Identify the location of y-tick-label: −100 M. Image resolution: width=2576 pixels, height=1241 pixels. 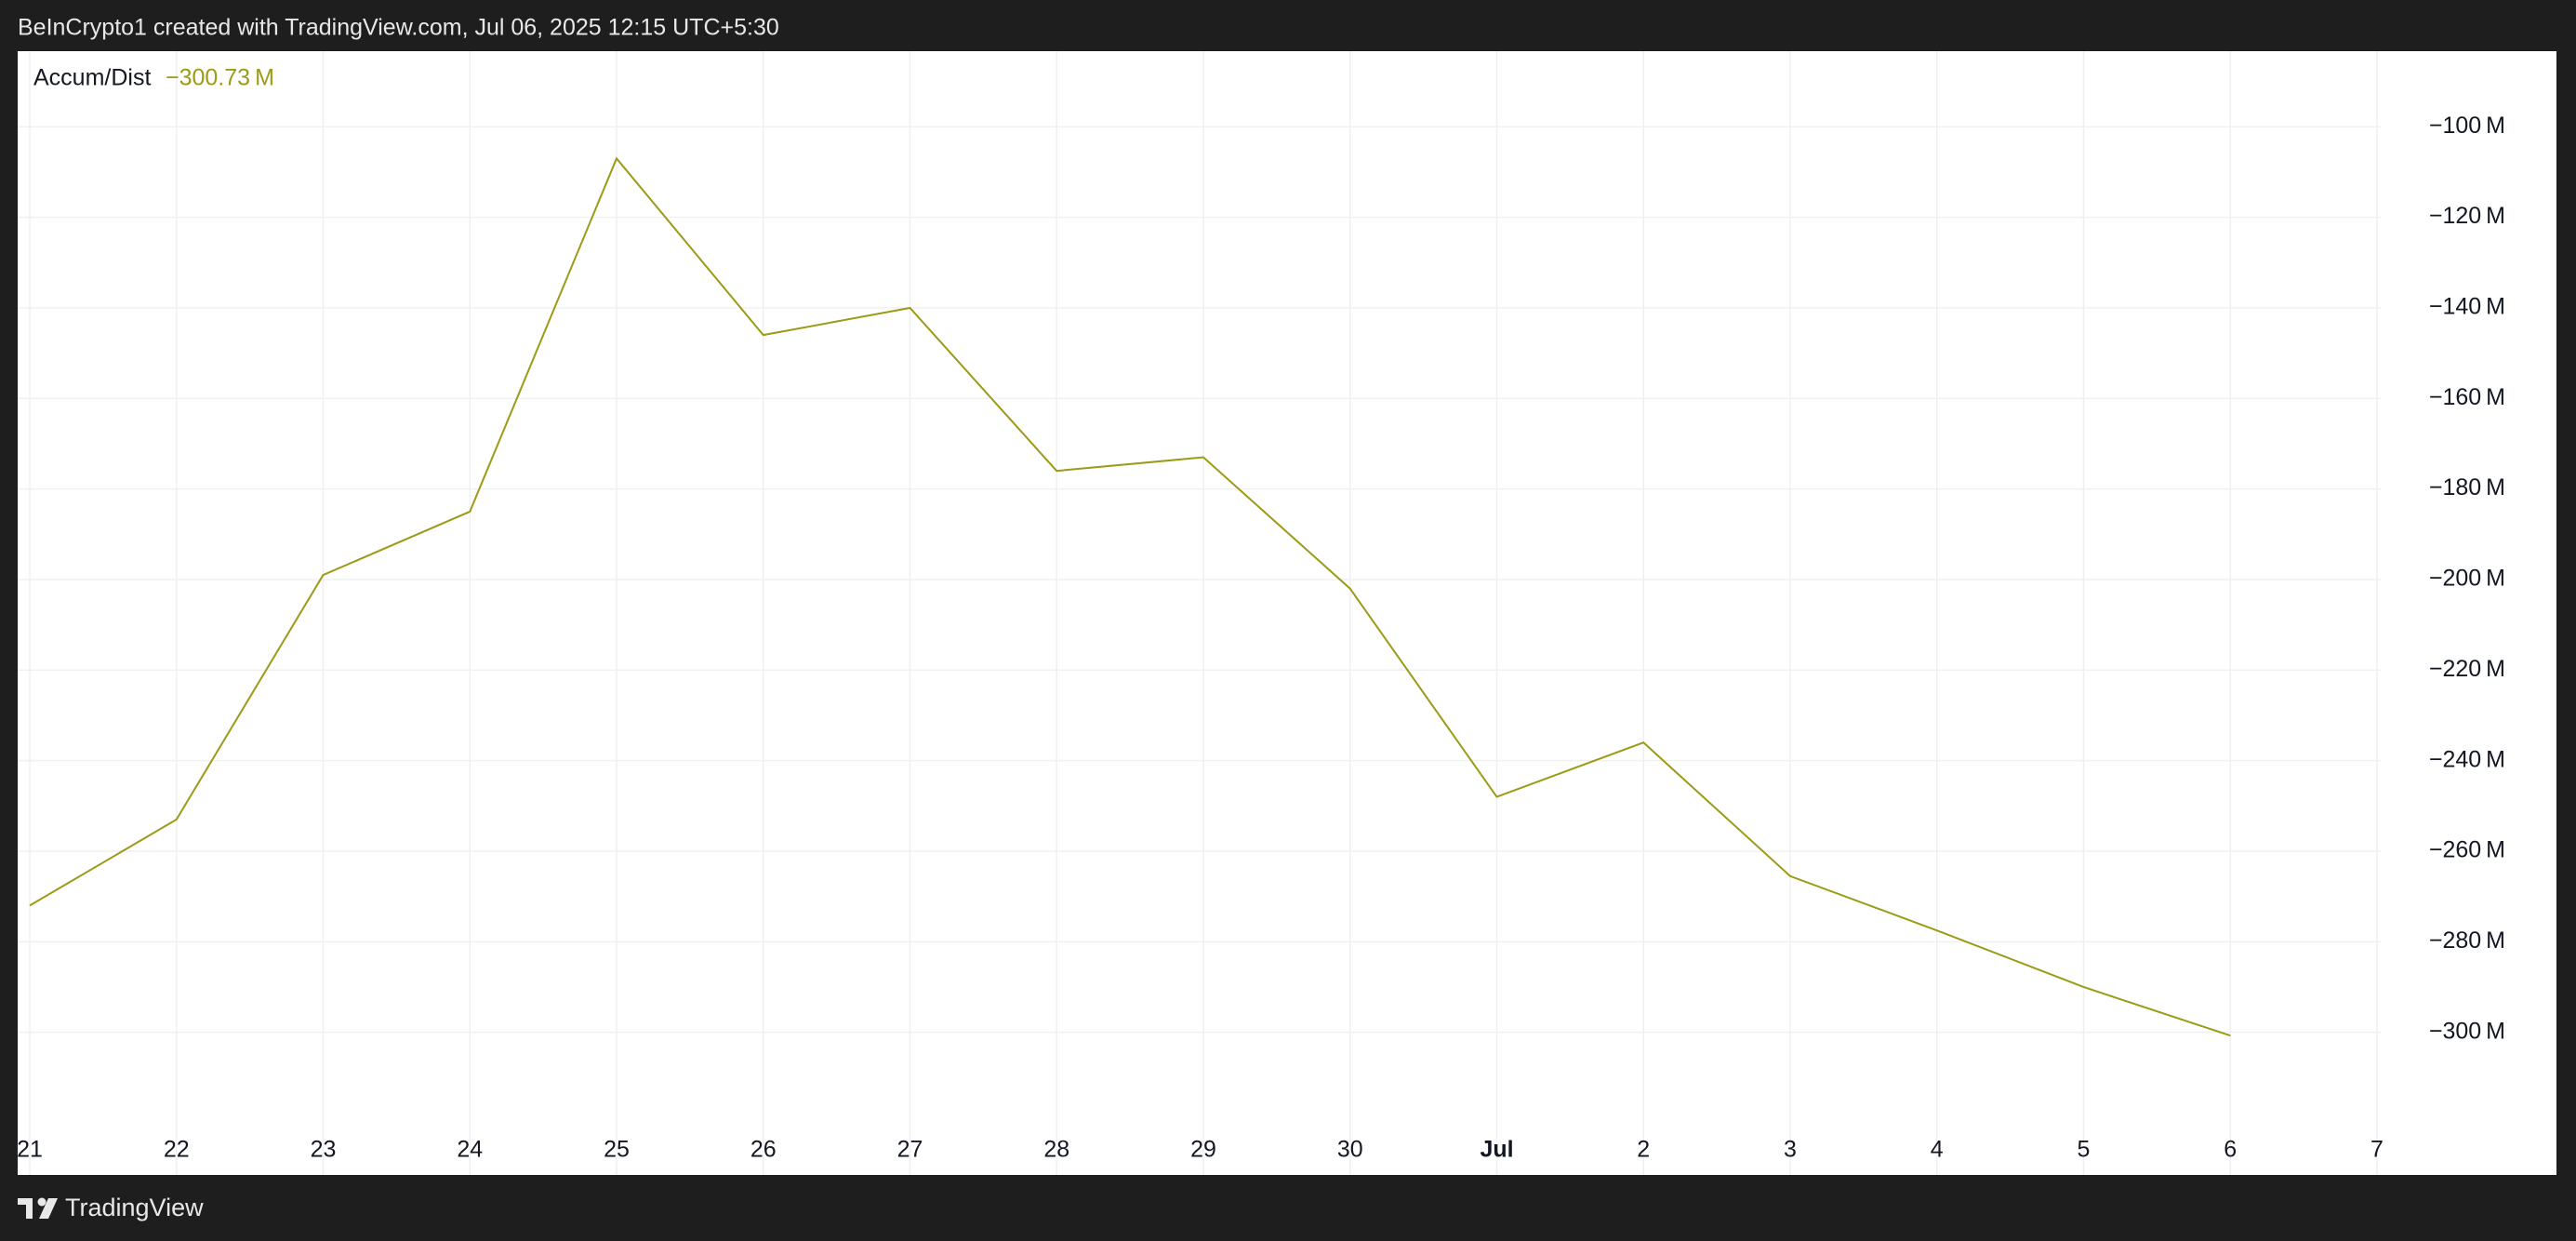
(2467, 126).